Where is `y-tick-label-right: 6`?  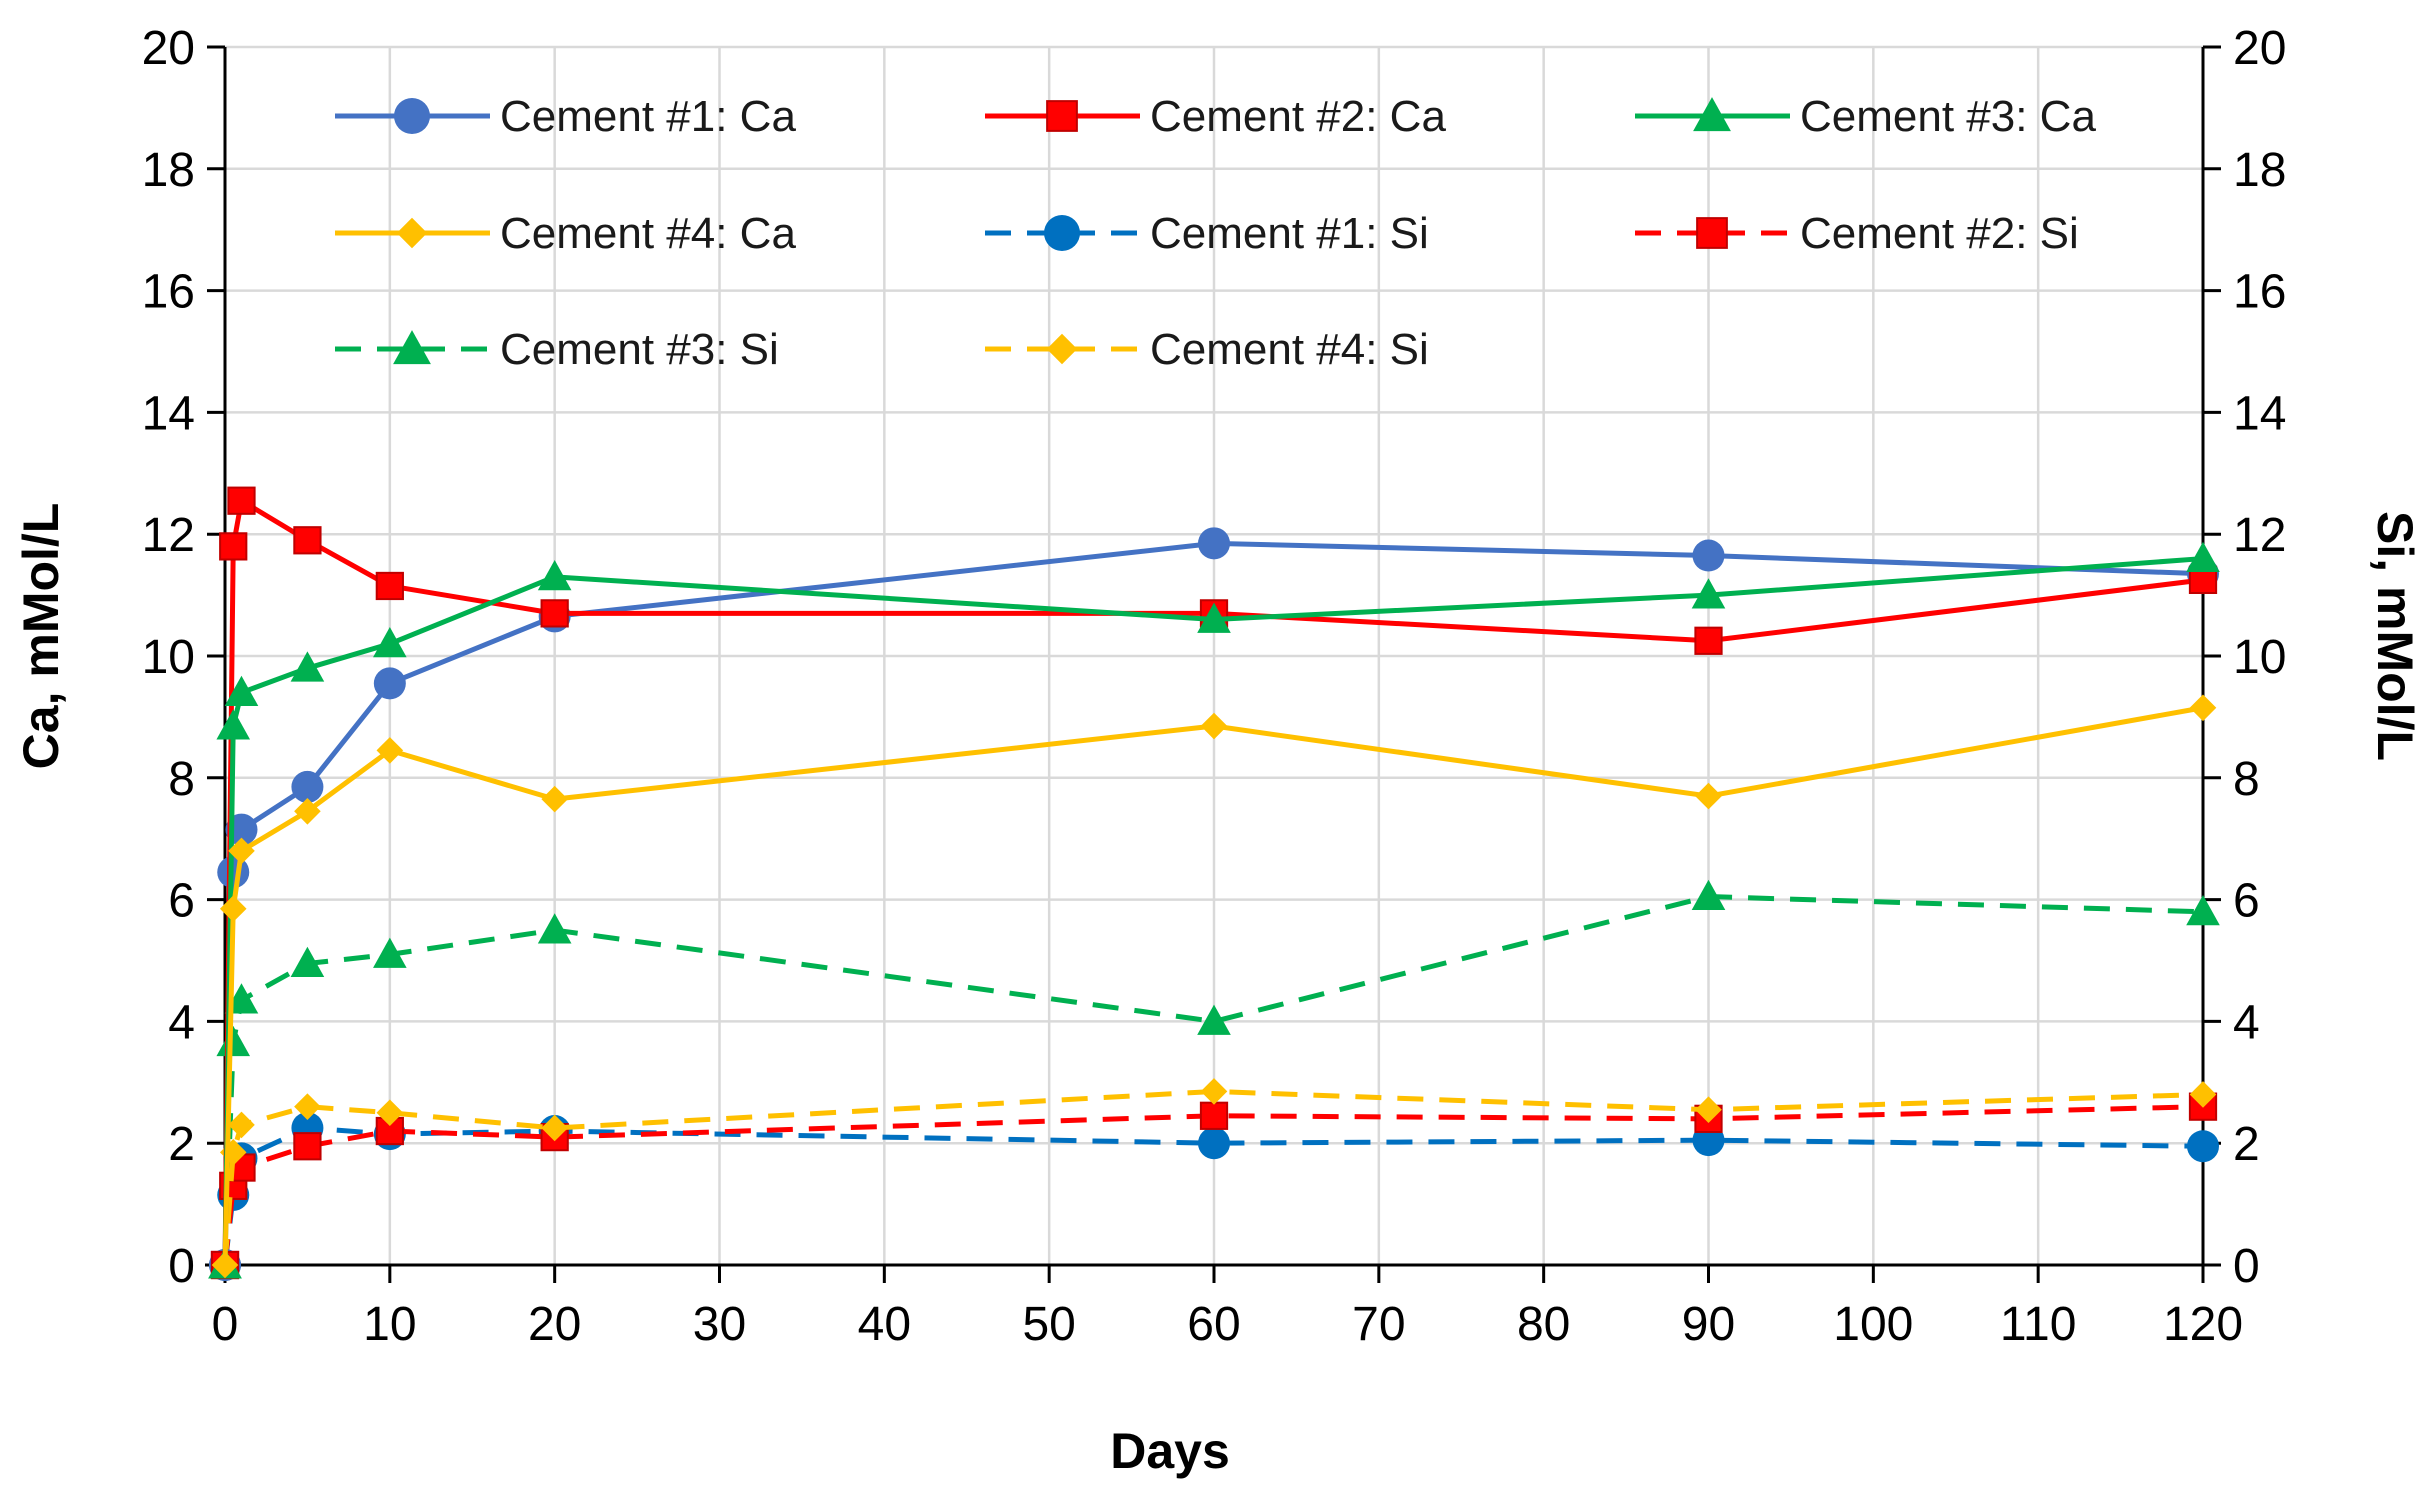 y-tick-label-right: 6 is located at coordinates (2246, 901).